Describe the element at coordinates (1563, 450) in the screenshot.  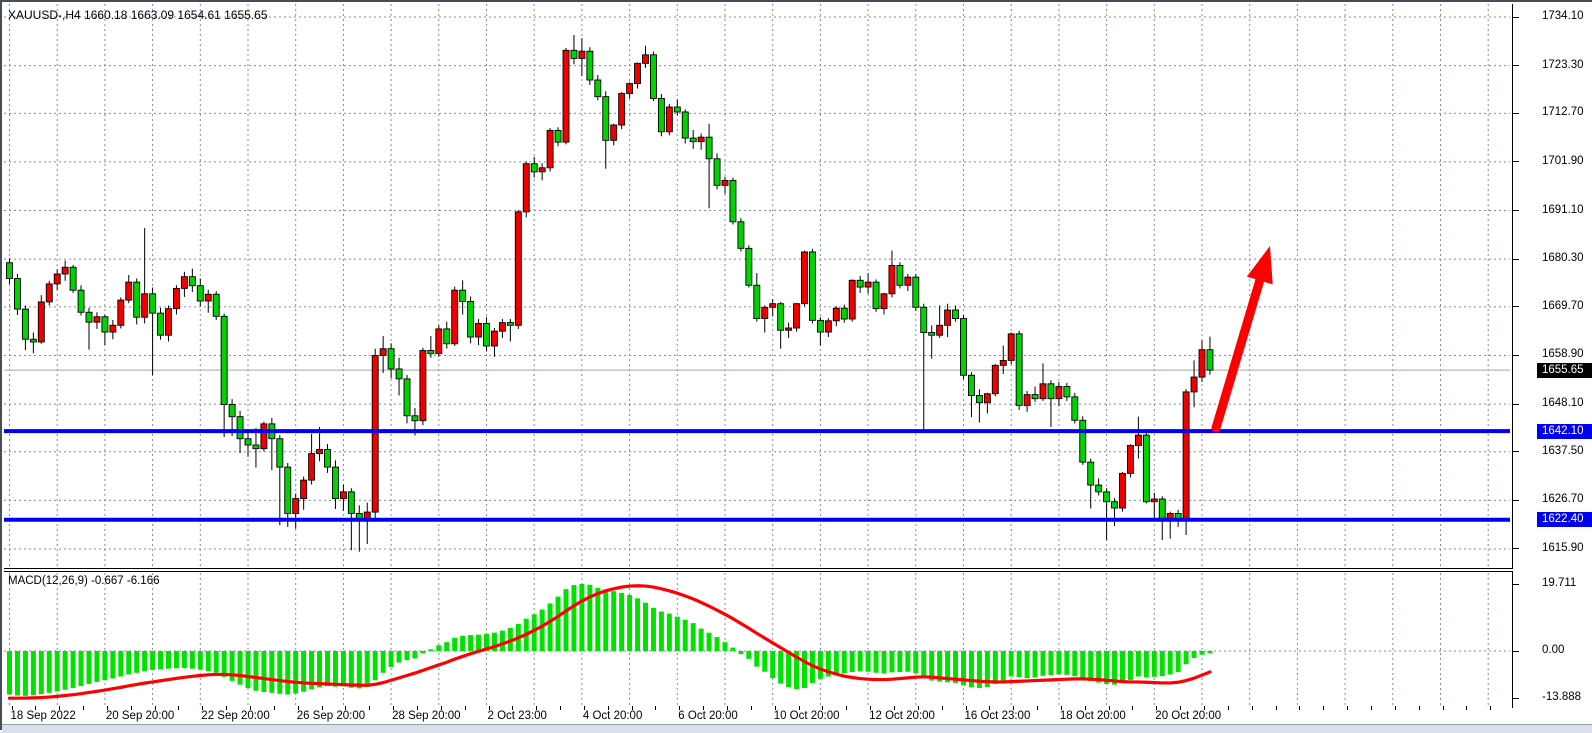
I see `price-tick-label: 1637.50` at that location.